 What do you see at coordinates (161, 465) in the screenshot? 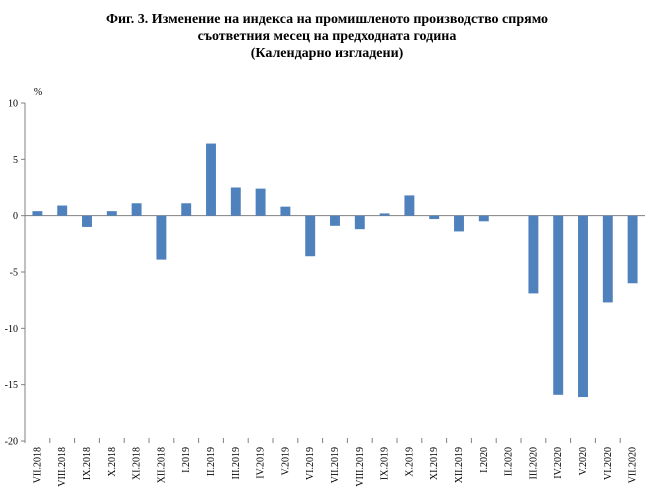
I see `x-tick-label: XII.2018` at bounding box center [161, 465].